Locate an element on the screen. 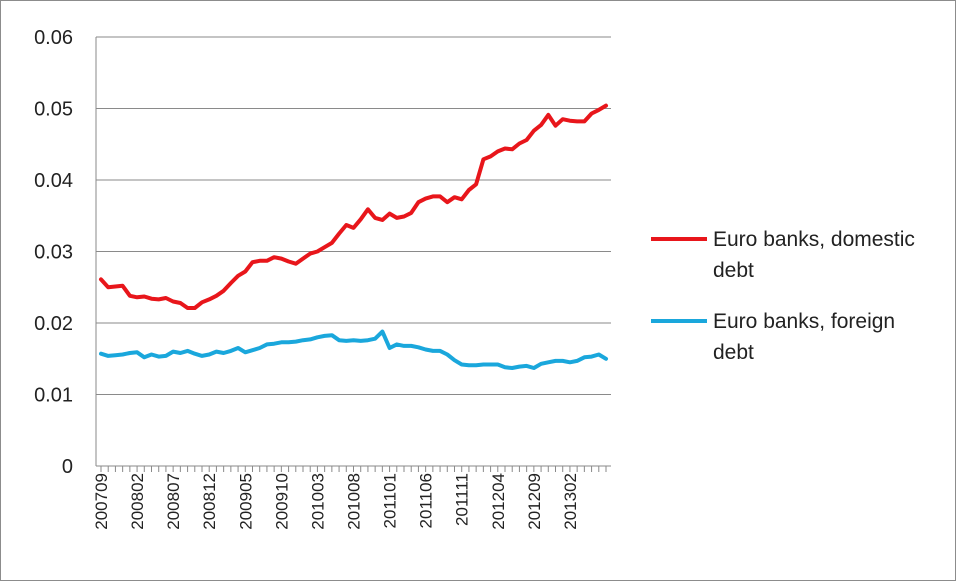 The width and height of the screenshot is (956, 581). x-tick-label: 201111 is located at coordinates (462, 499).